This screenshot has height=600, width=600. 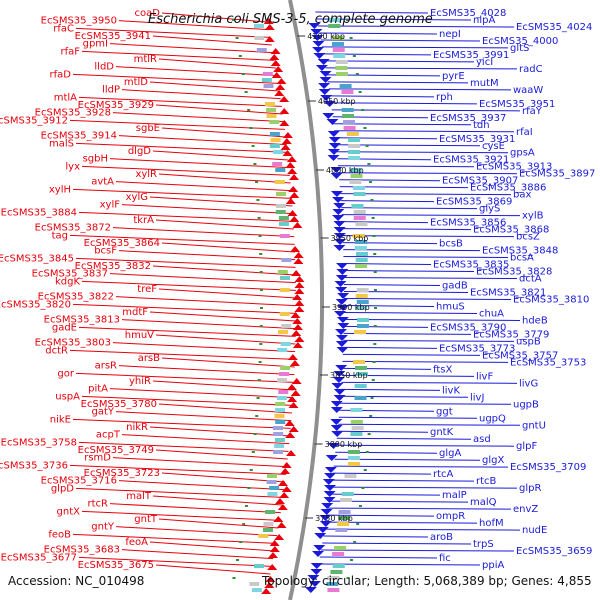 I want to click on gene-label: EcSMS35_3897, so click(x=557, y=174).